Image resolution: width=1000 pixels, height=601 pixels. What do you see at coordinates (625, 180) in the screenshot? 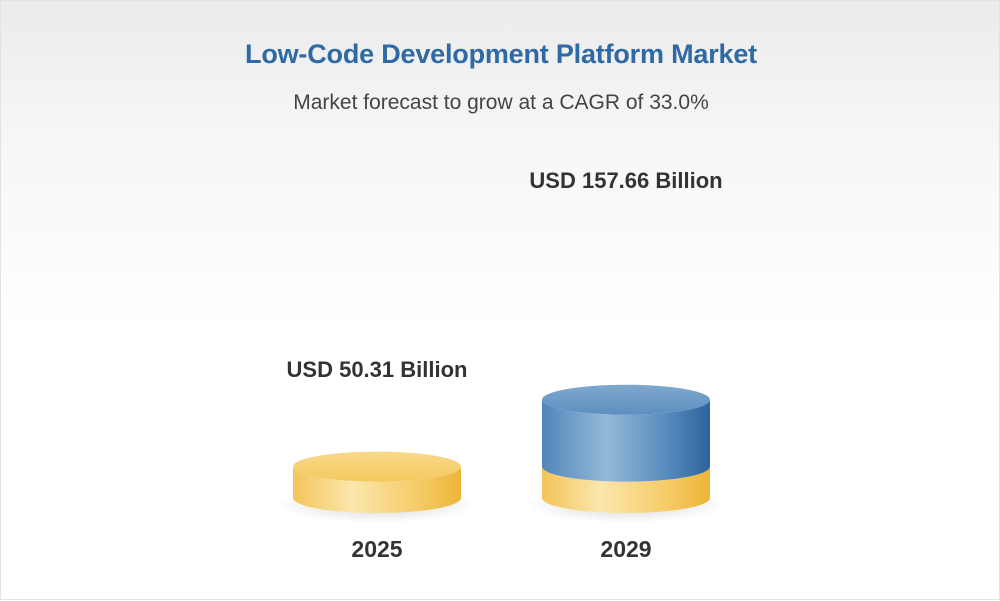
I see `value-label-2029: USD 157.66 Billion` at bounding box center [625, 180].